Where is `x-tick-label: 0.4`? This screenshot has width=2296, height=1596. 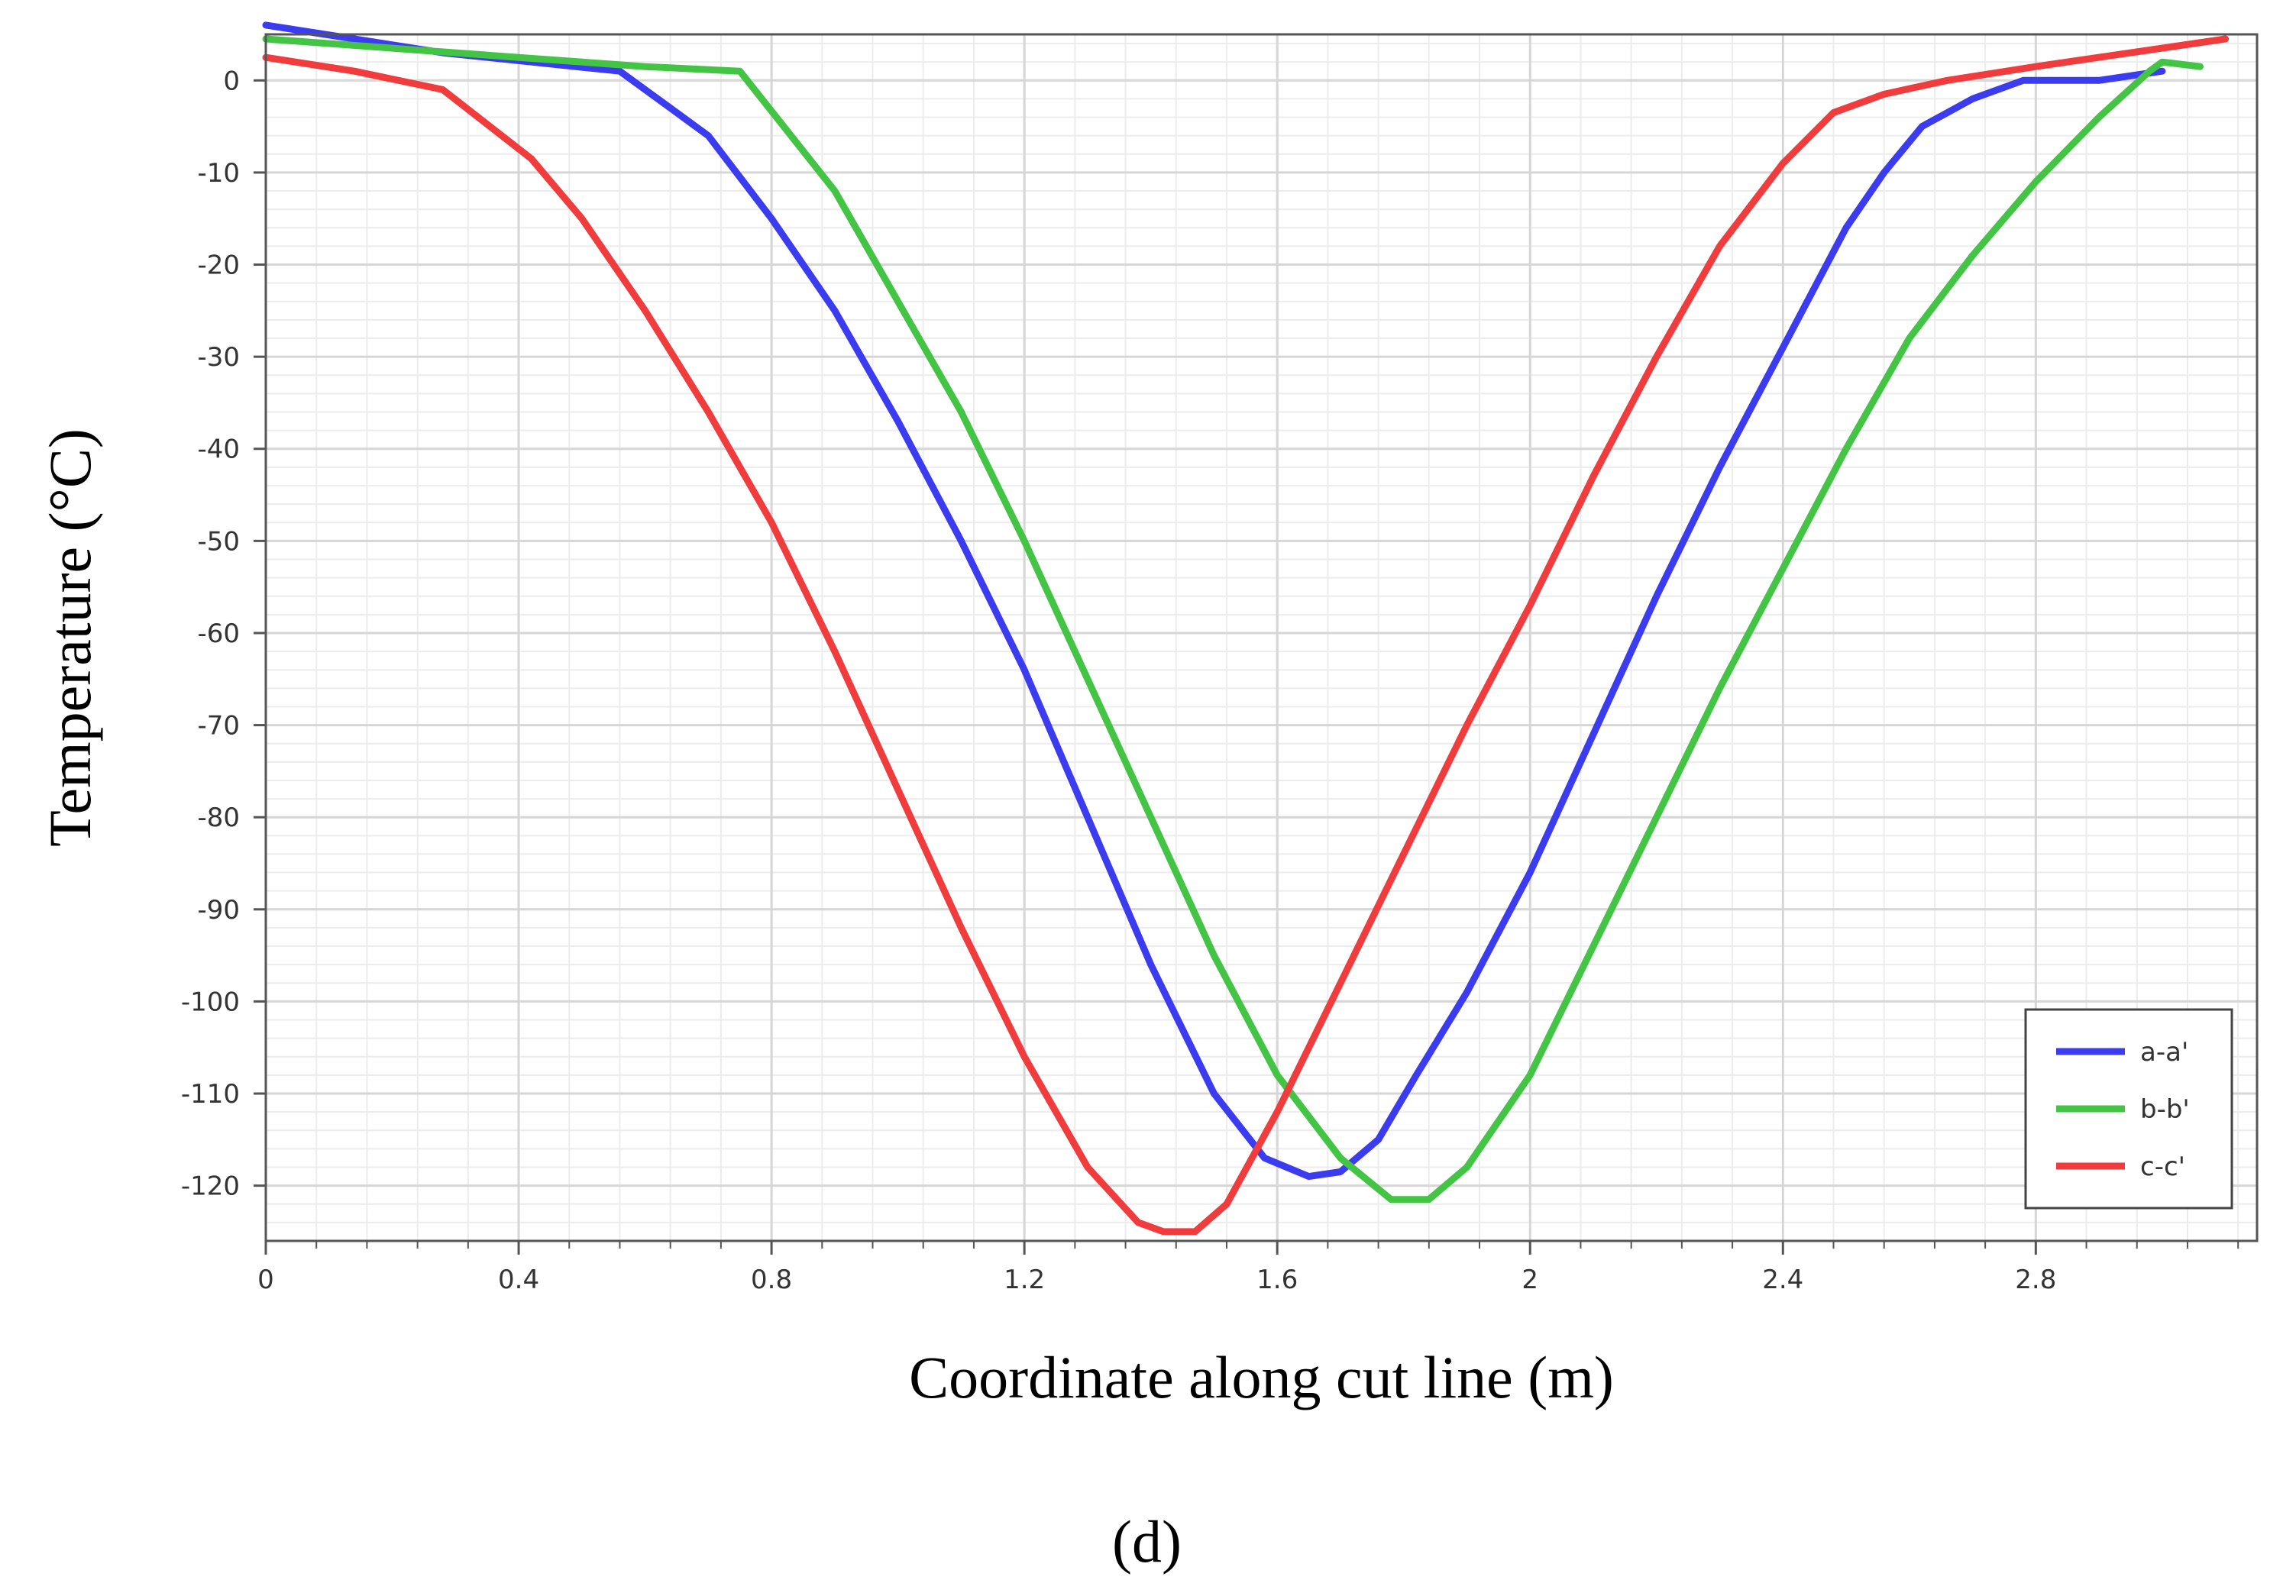
x-tick-label: 0.4 is located at coordinates (518, 1280).